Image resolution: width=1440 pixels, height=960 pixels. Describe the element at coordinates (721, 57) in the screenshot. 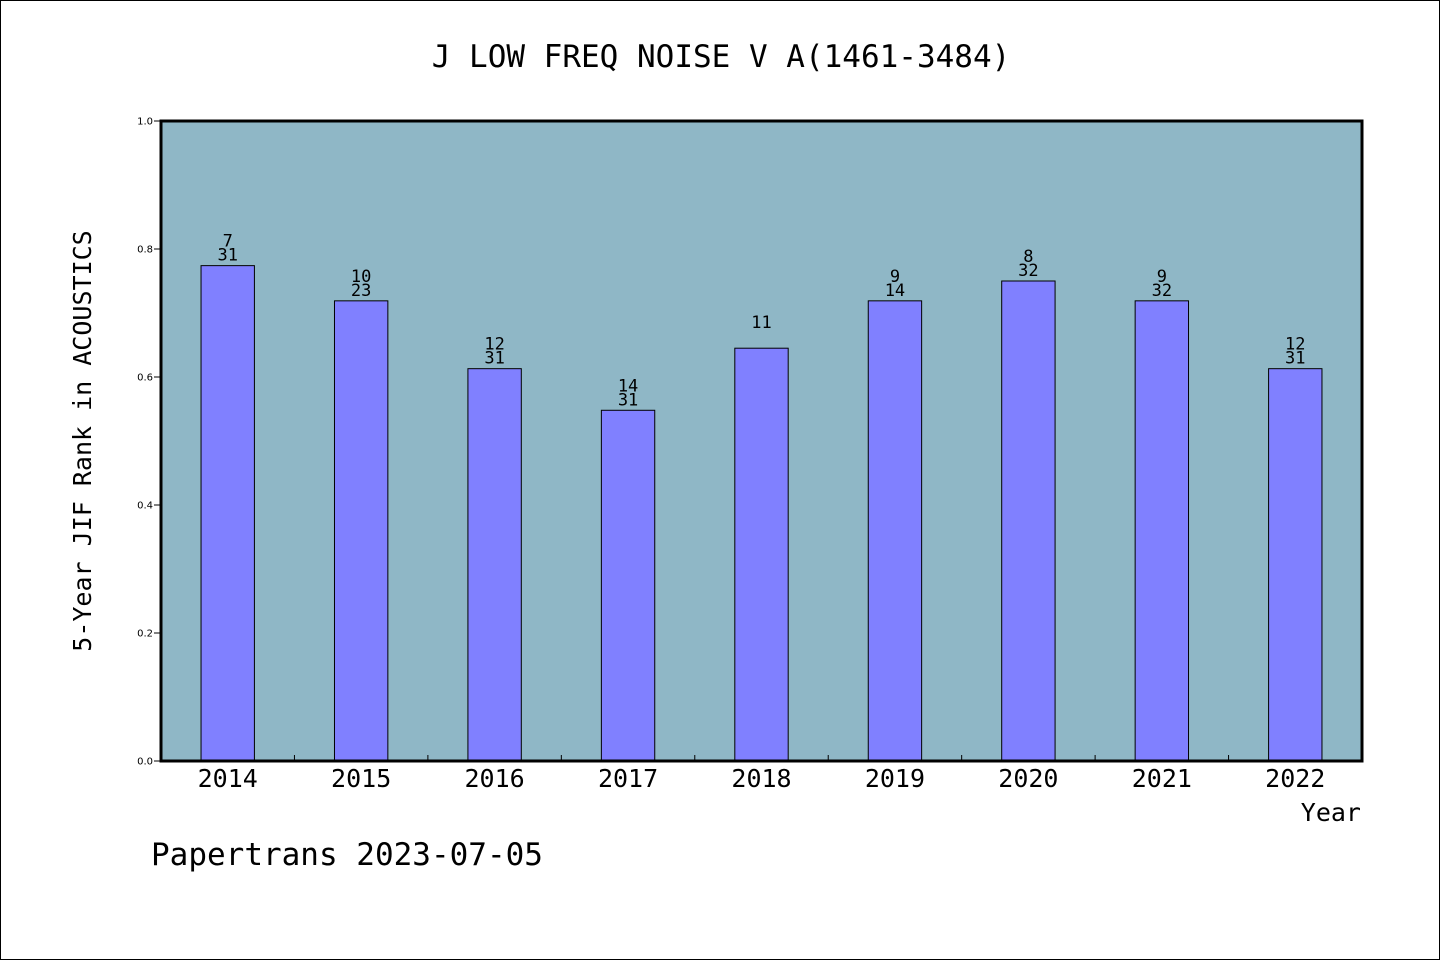

I see `chart-title: J LOW FREQ NOISE V A(1461-3484)` at that location.